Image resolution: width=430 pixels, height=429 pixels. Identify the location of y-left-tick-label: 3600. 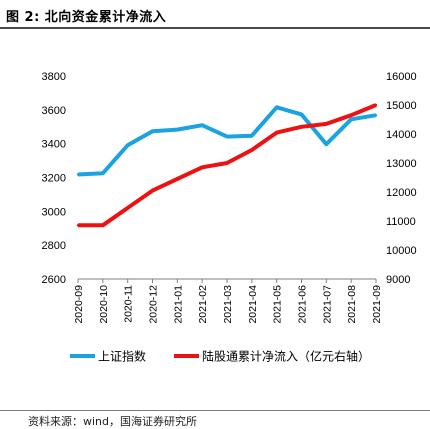
(54, 111).